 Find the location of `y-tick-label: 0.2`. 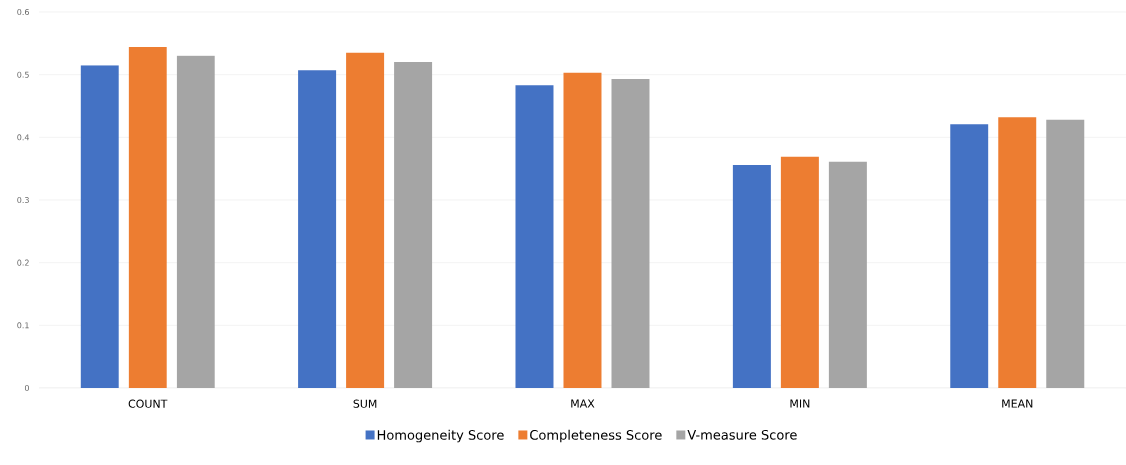

y-tick-label: 0.2 is located at coordinates (23, 262).